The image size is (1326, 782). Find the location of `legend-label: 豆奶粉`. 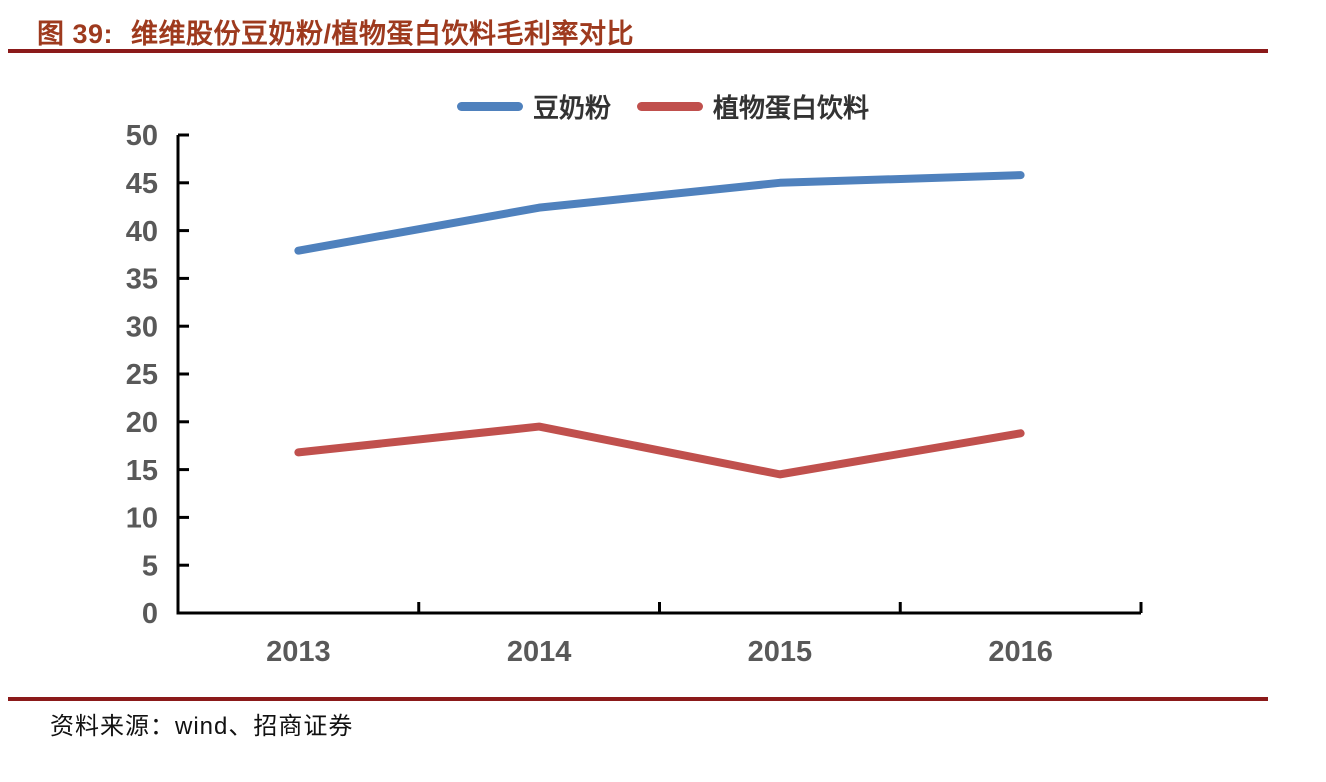

legend-label: 豆奶粉 is located at coordinates (571, 108).